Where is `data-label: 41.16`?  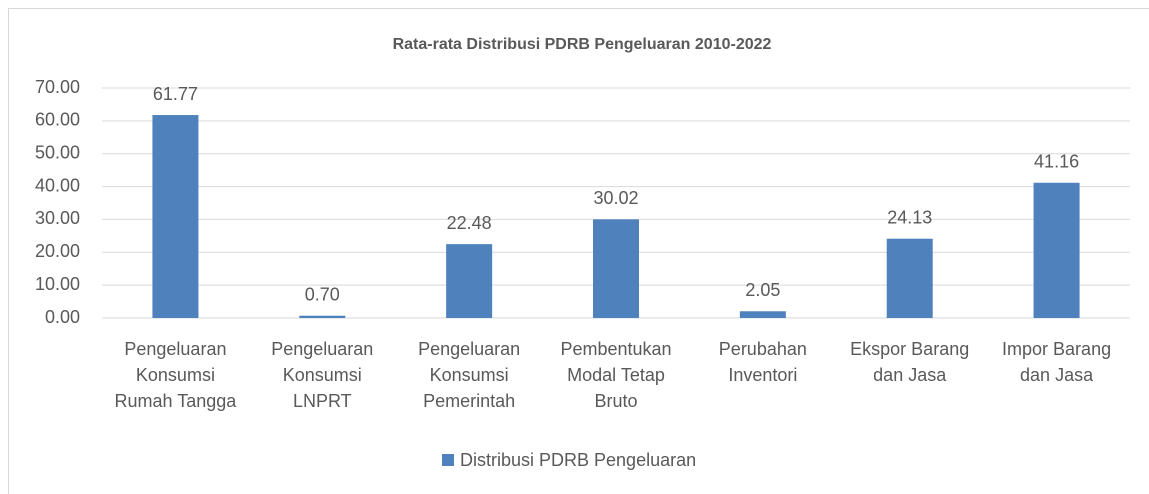
data-label: 41.16 is located at coordinates (1056, 162).